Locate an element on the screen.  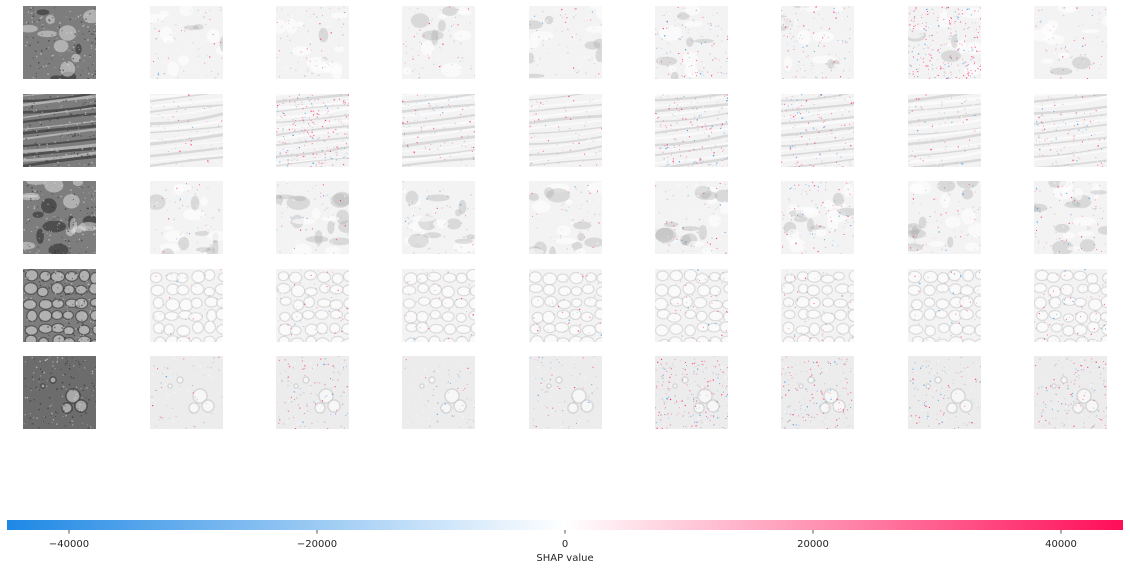
colorbar-axis-label: SHAP value is located at coordinates (564, 558).